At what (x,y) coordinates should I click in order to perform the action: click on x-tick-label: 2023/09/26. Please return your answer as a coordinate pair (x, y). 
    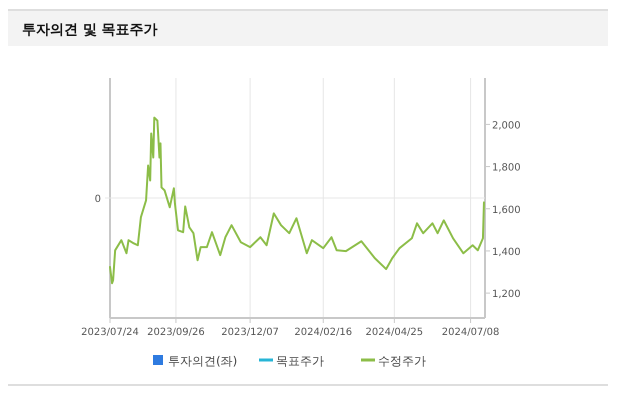
    Looking at the image, I should click on (176, 332).